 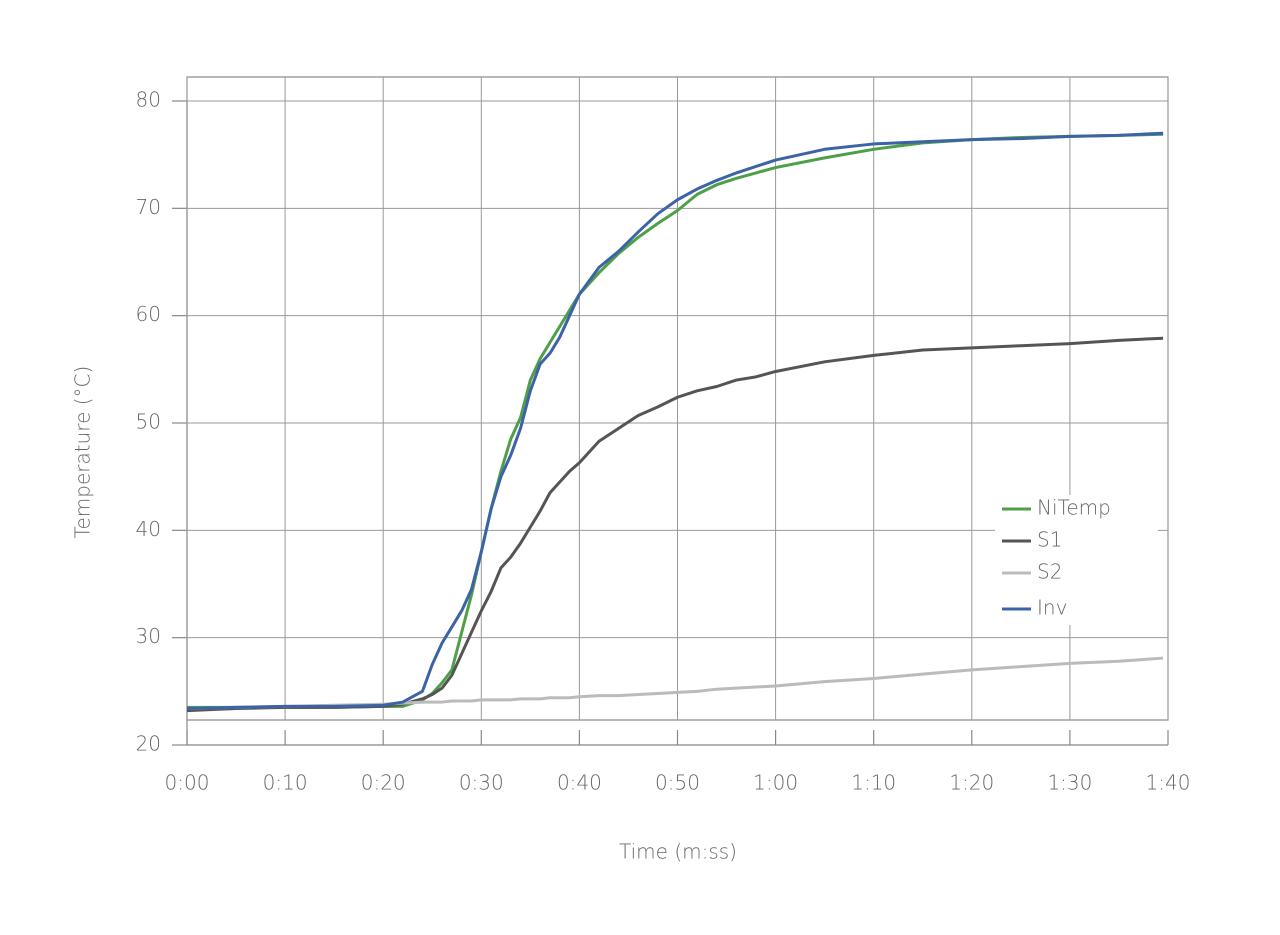 What do you see at coordinates (678, 852) in the screenshot?
I see `x-axis-label: Time (m:ss)` at bounding box center [678, 852].